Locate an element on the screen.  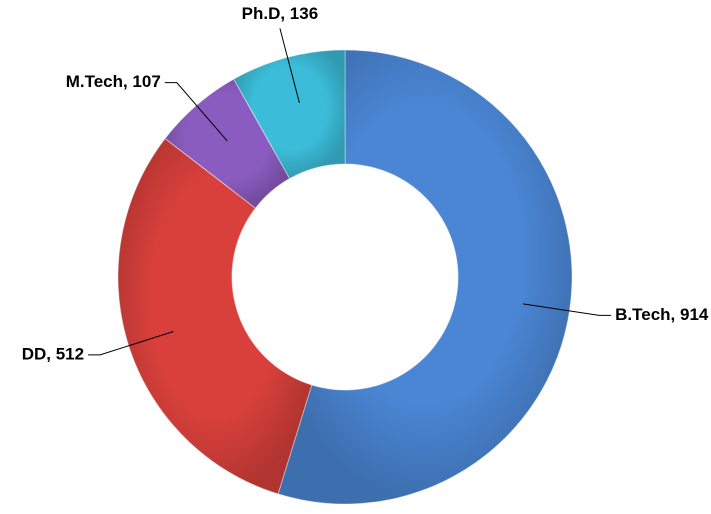
slice-group: Ph.D is located at coordinates (289, 114).